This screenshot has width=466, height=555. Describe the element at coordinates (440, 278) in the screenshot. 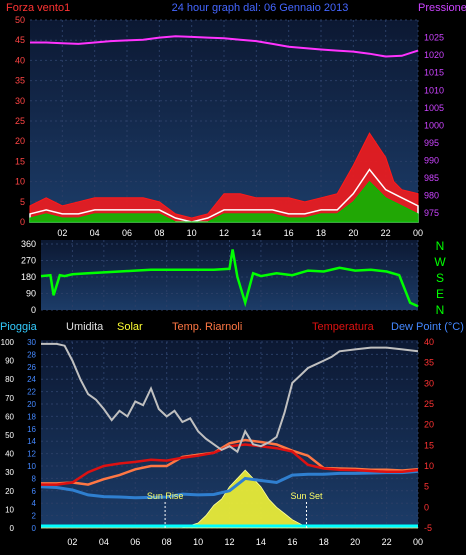

I see `compass-label: S` at that location.